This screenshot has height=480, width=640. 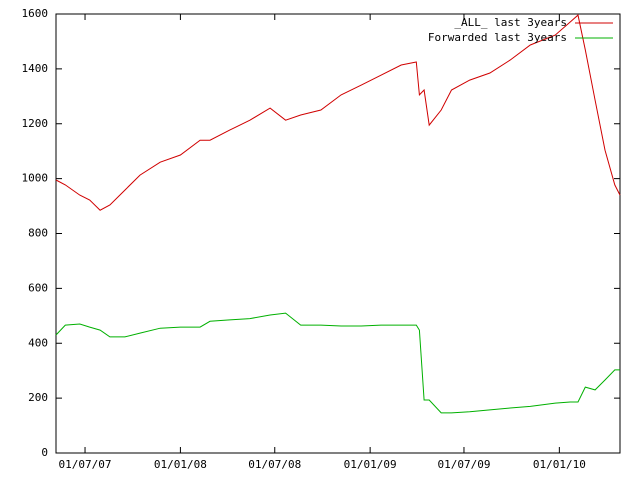 I want to click on y-tick-label: 1400, so click(x=35, y=68).